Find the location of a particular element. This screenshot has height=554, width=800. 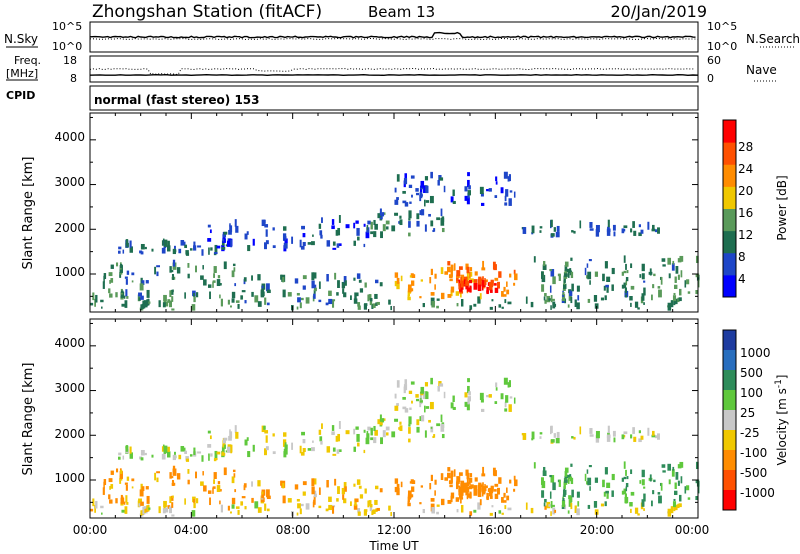

nsky-left-tick-bottom: 10^0 is located at coordinates (67, 46).